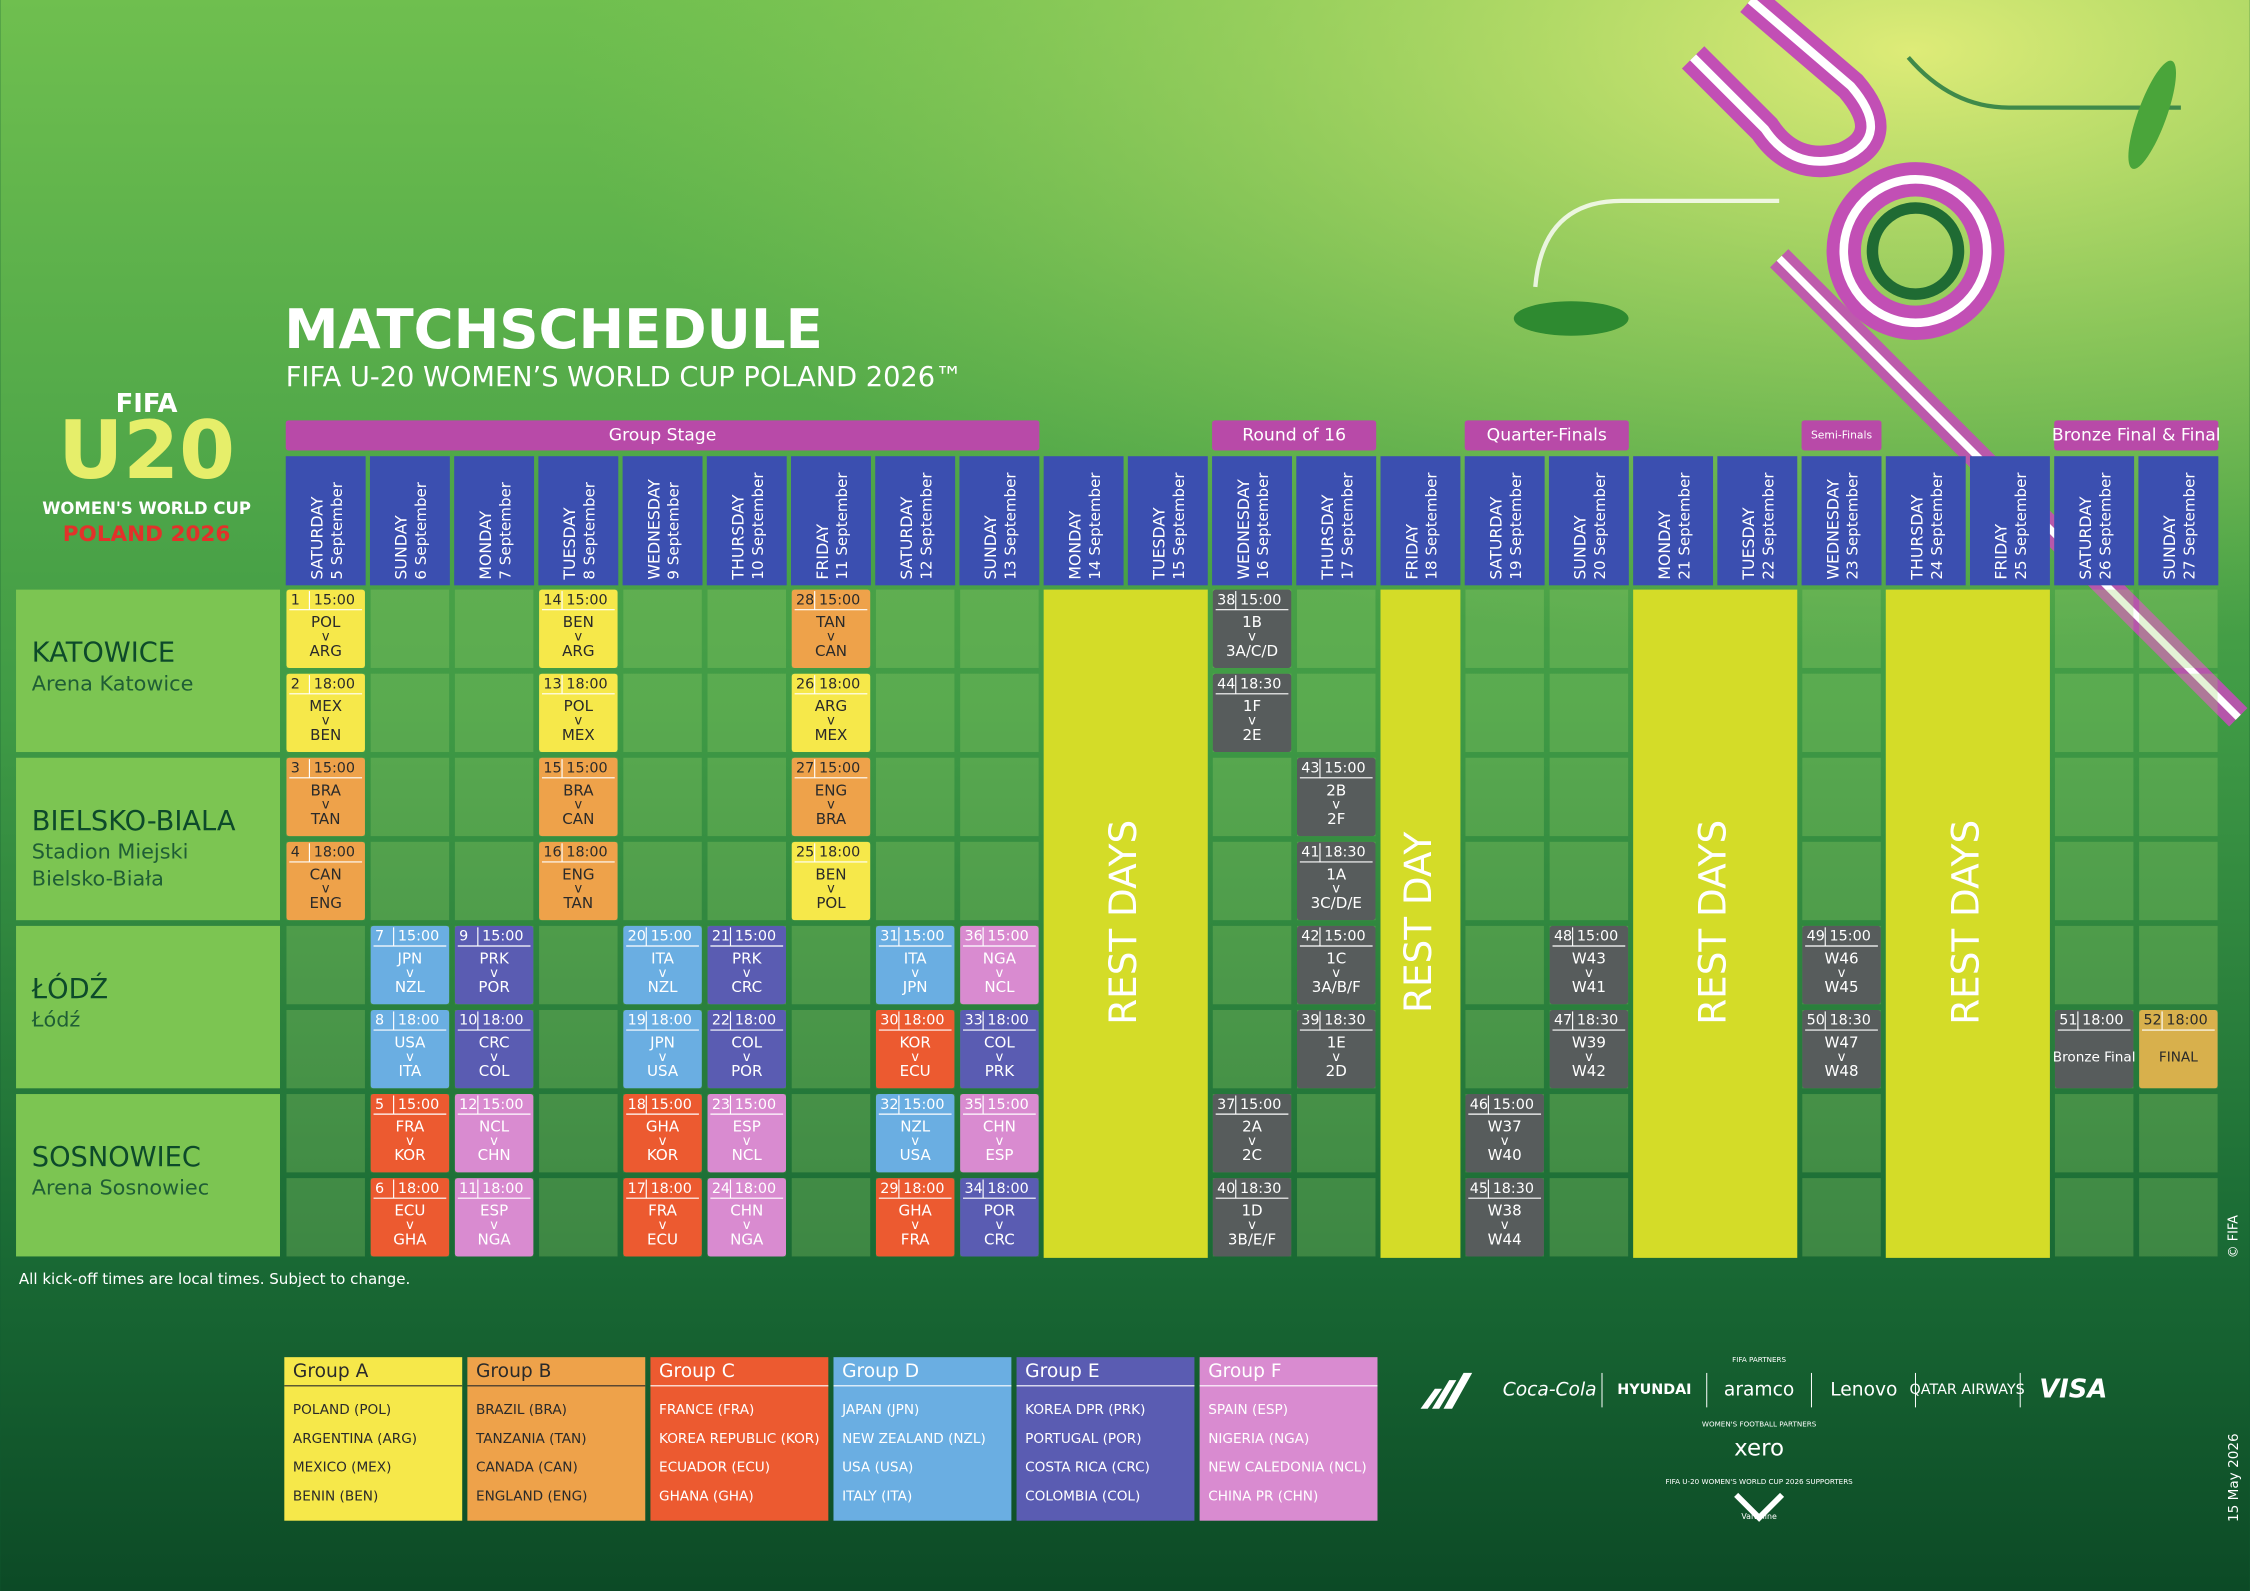 The width and height of the screenshot is (2250, 1591). Describe the element at coordinates (1816, 1021) in the screenshot. I see `match-number: 50` at that location.